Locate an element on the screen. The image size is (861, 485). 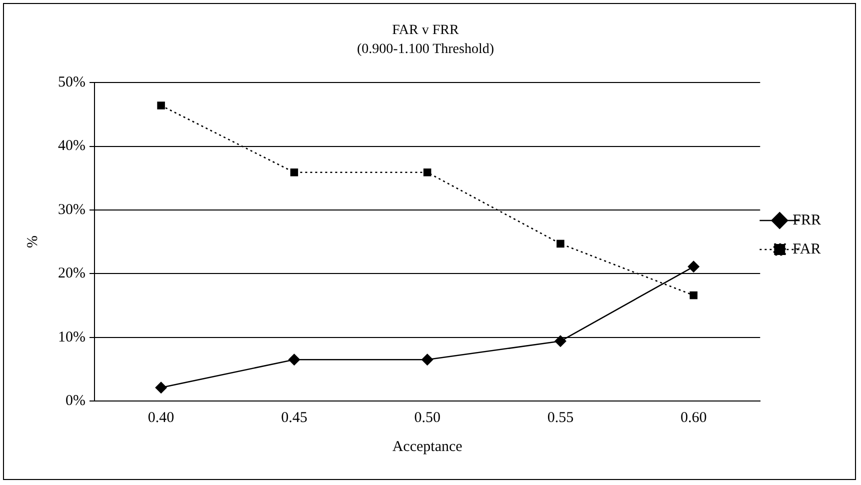
x-tick-label: 0.45 is located at coordinates (294, 418).